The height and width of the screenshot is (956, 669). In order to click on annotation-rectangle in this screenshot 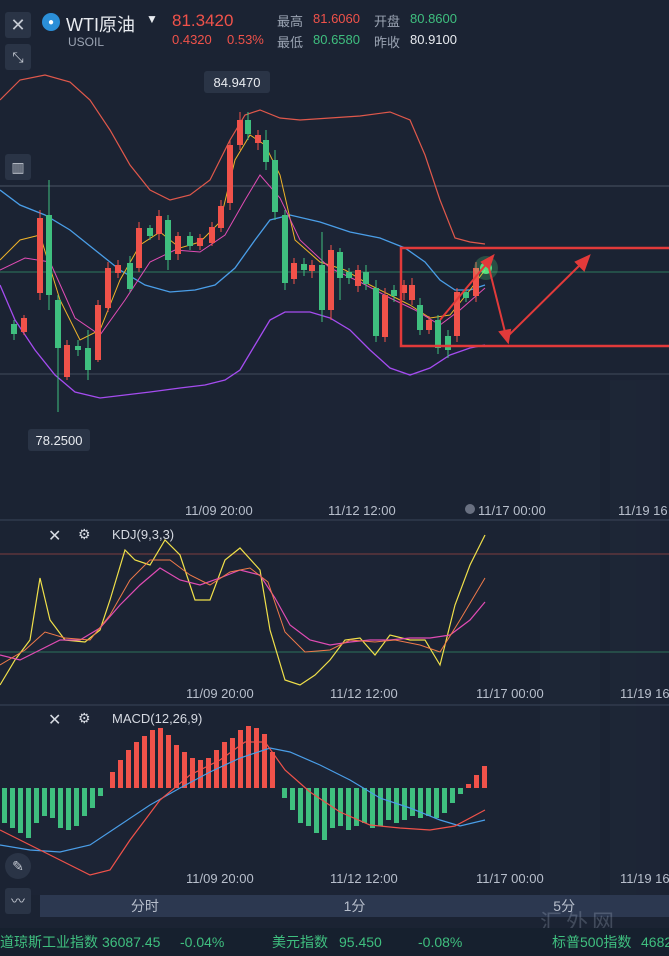, I will do `click(534, 297)`.